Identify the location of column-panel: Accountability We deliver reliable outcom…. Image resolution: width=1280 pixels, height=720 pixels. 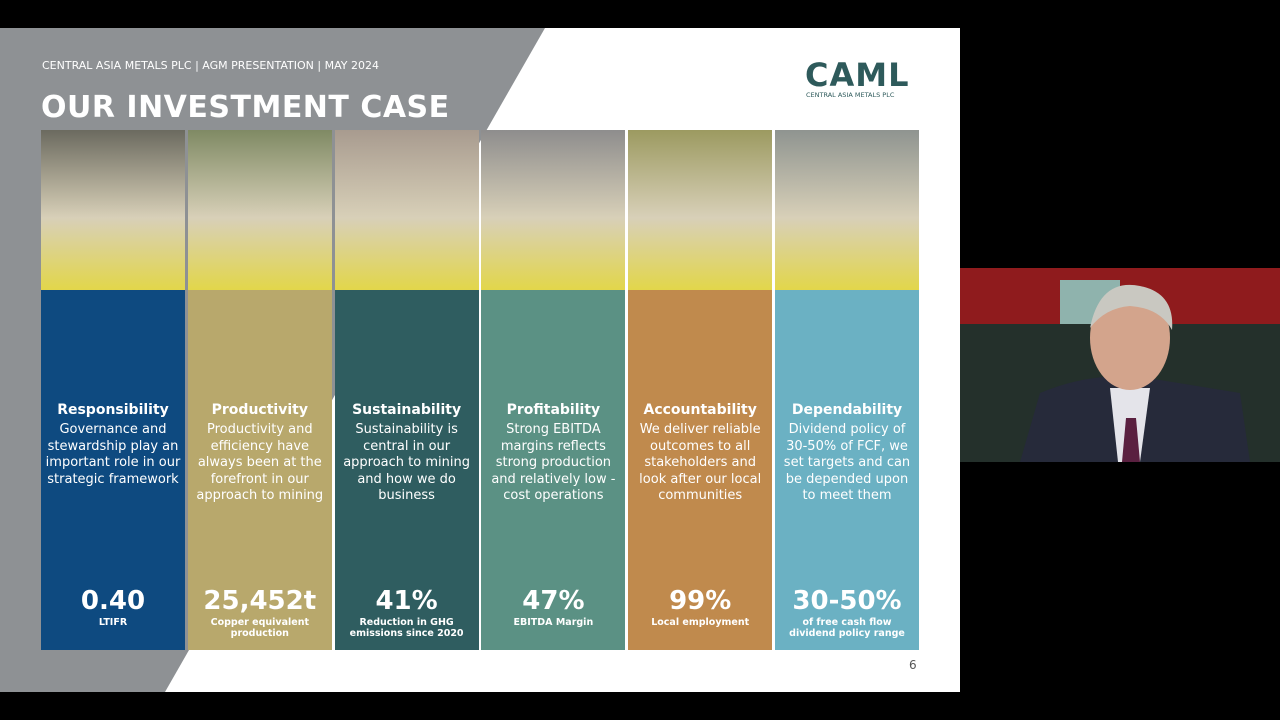
(700, 470).